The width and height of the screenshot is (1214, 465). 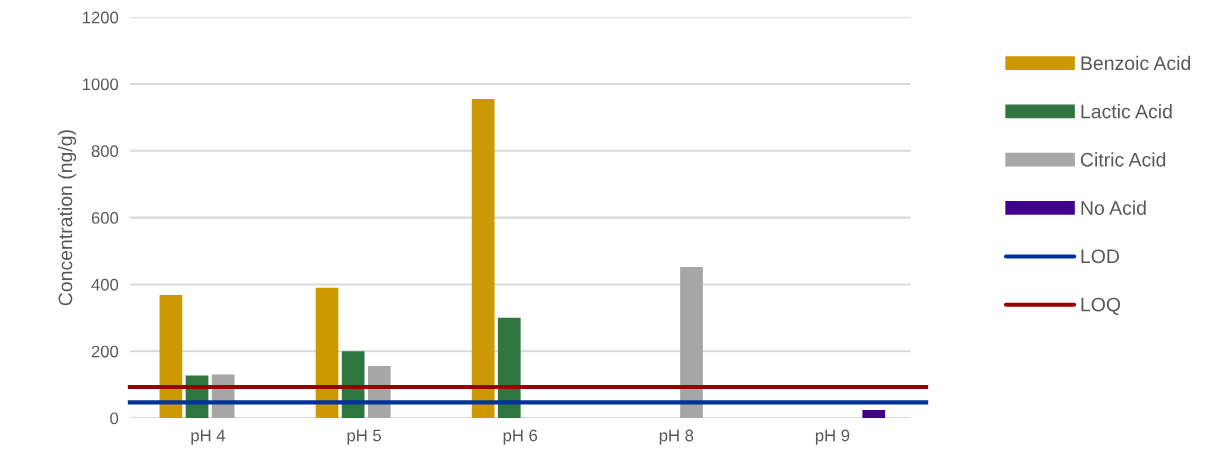 I want to click on legend-label: LOD, so click(x=1100, y=256).